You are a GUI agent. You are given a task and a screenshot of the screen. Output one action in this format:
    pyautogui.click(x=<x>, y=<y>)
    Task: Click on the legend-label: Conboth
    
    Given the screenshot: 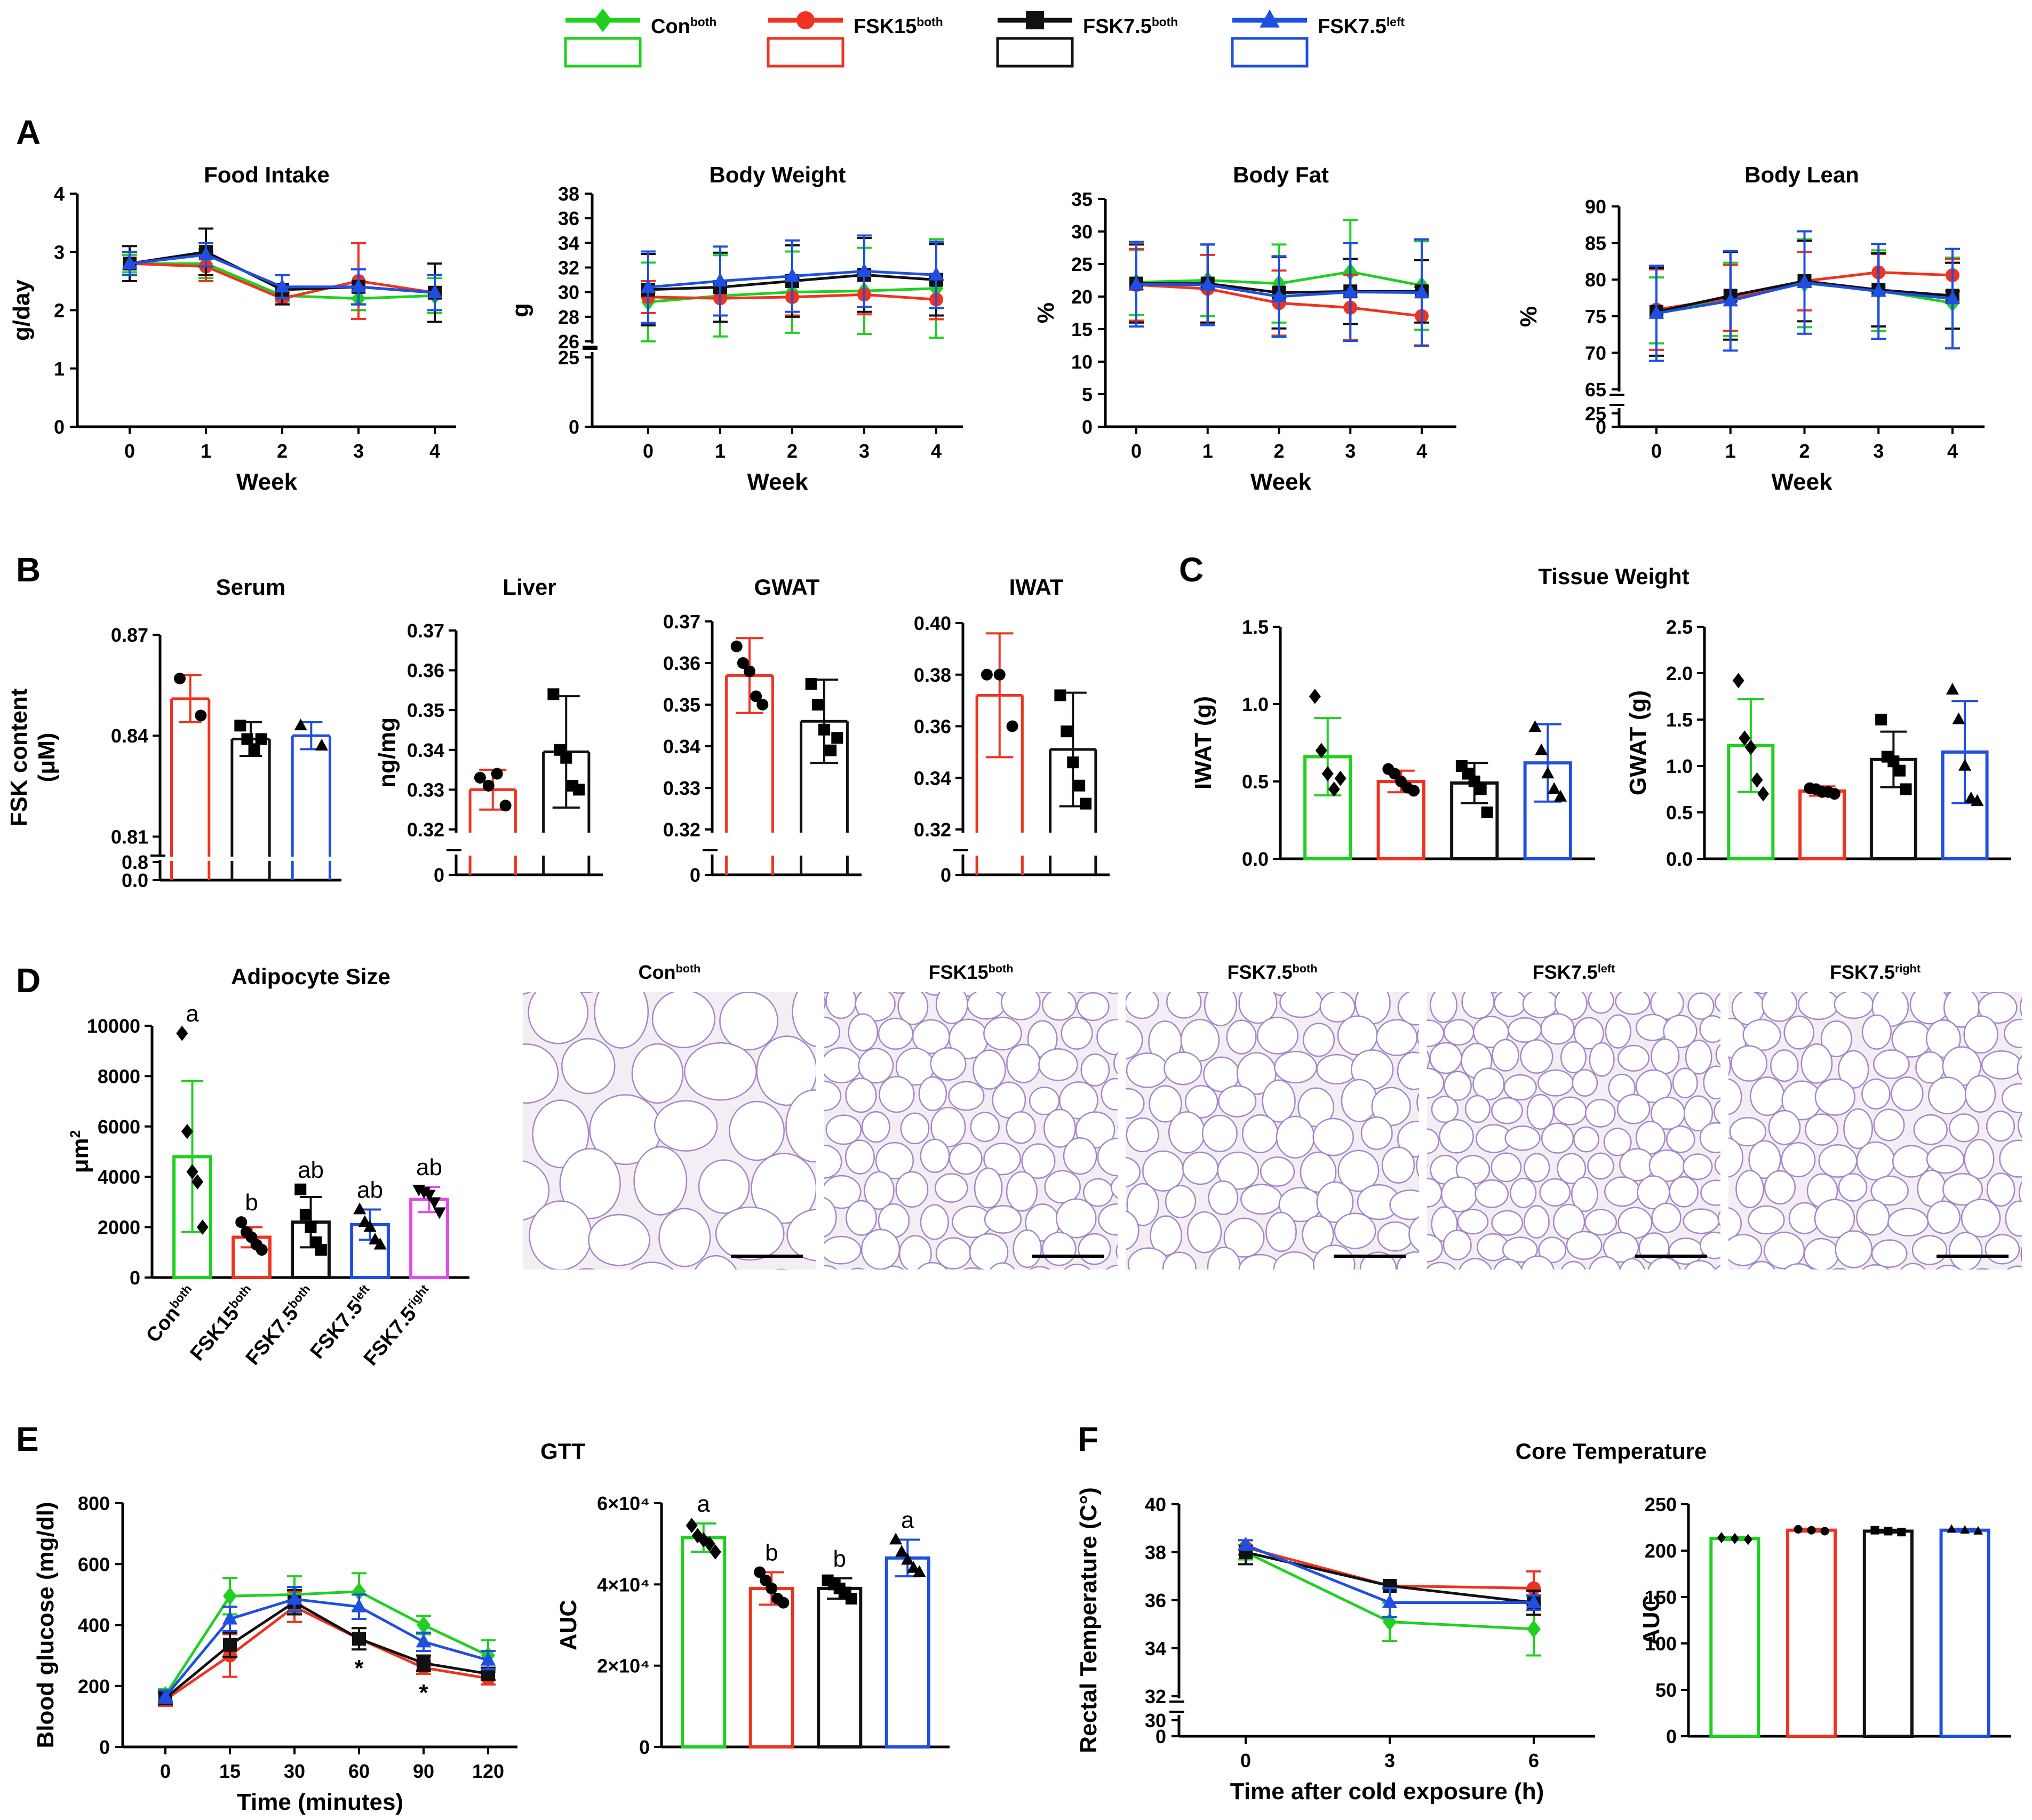 What is the action you would take?
    pyautogui.click(x=683, y=26)
    